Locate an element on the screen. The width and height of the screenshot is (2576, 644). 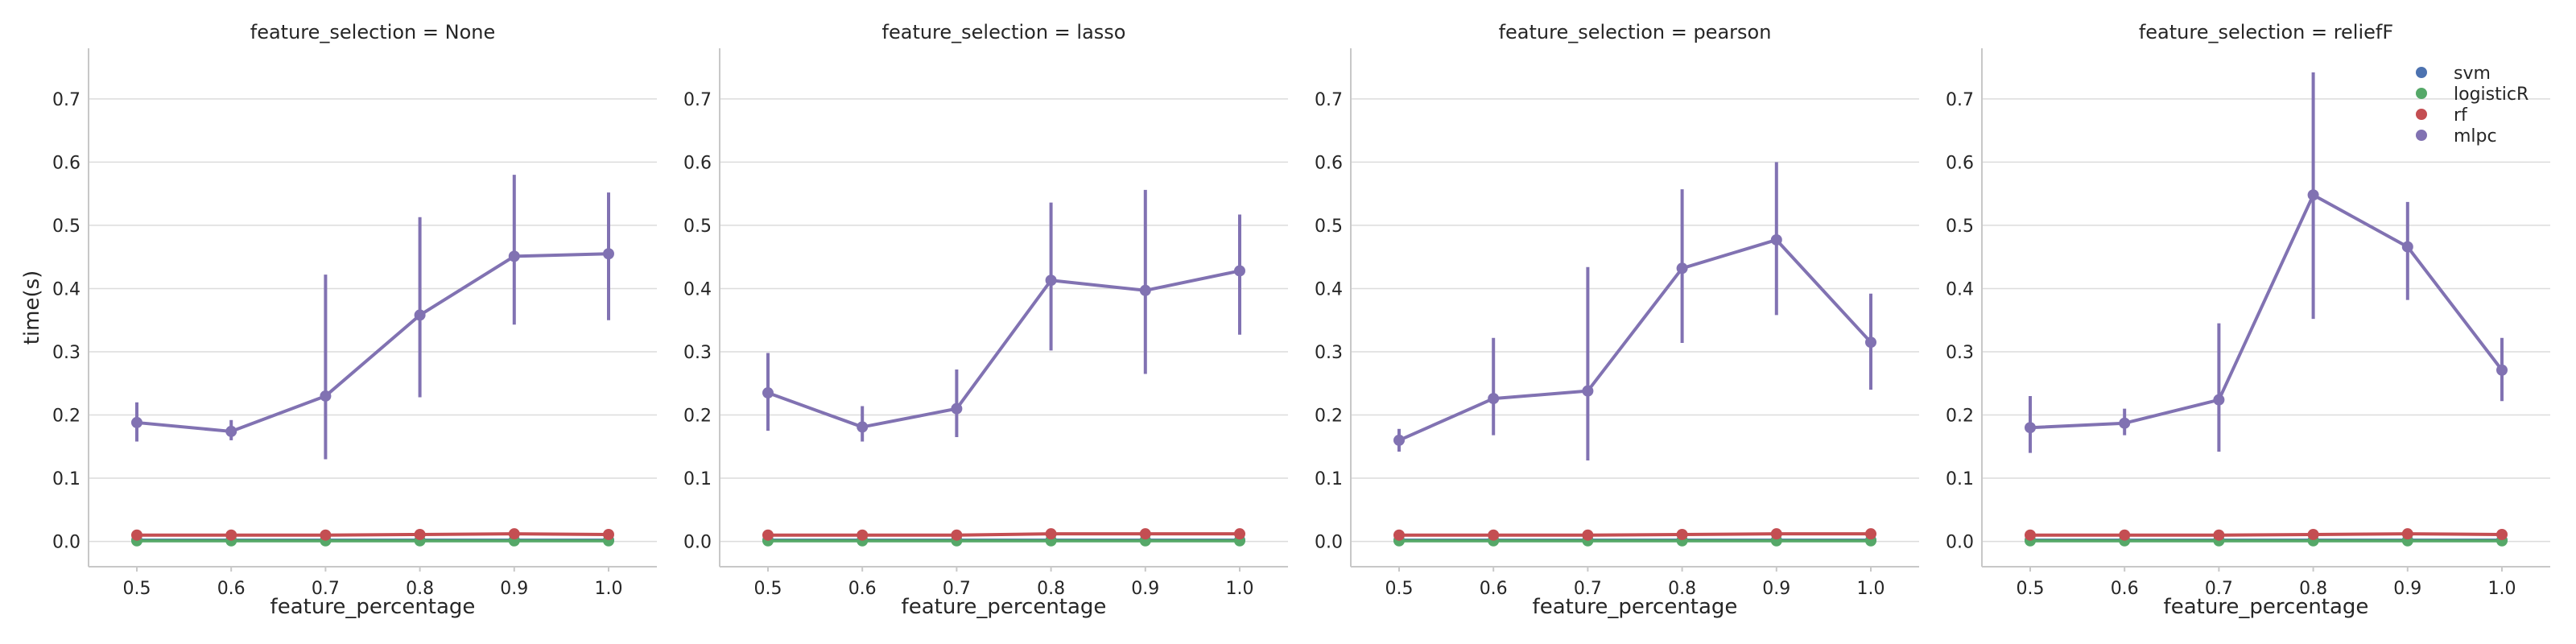
legend-marker-mlpc is located at coordinates (2421, 135).